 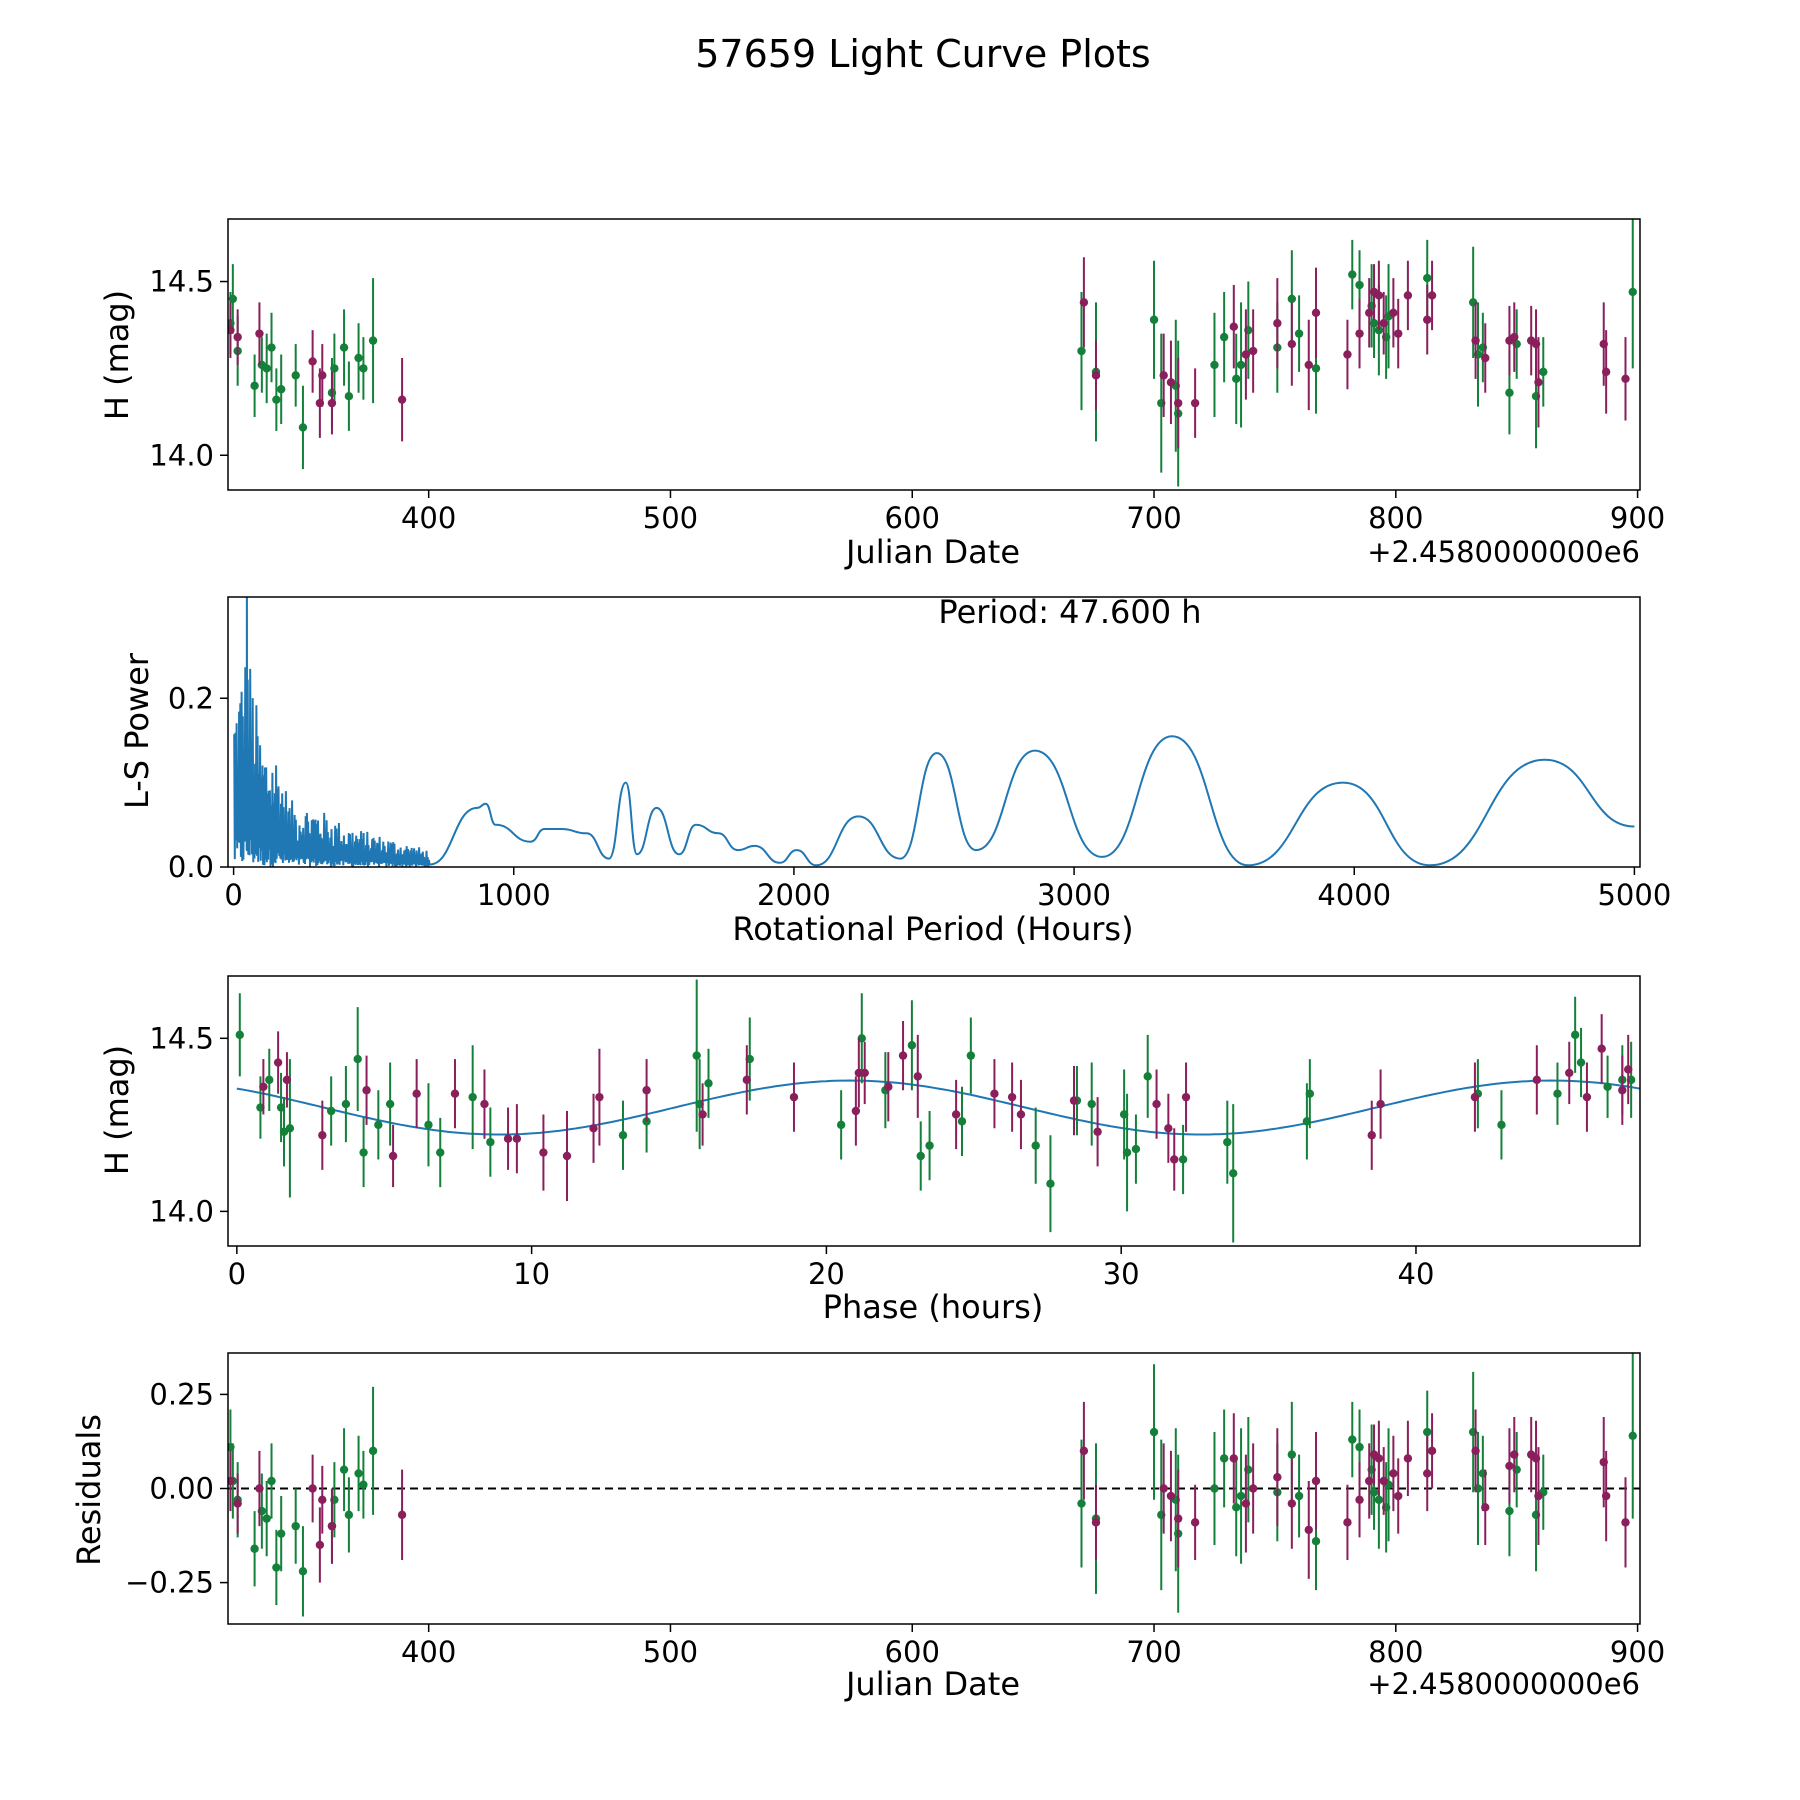 What do you see at coordinates (1637, 518) in the screenshot?
I see `x-tick-label: 900` at bounding box center [1637, 518].